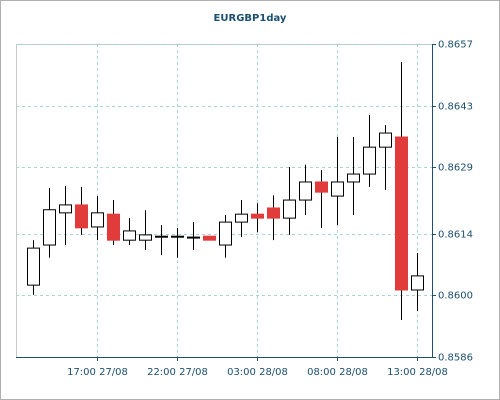 This screenshot has width=500, height=400. I want to click on y-tick-label: 0.8586, so click(455, 358).